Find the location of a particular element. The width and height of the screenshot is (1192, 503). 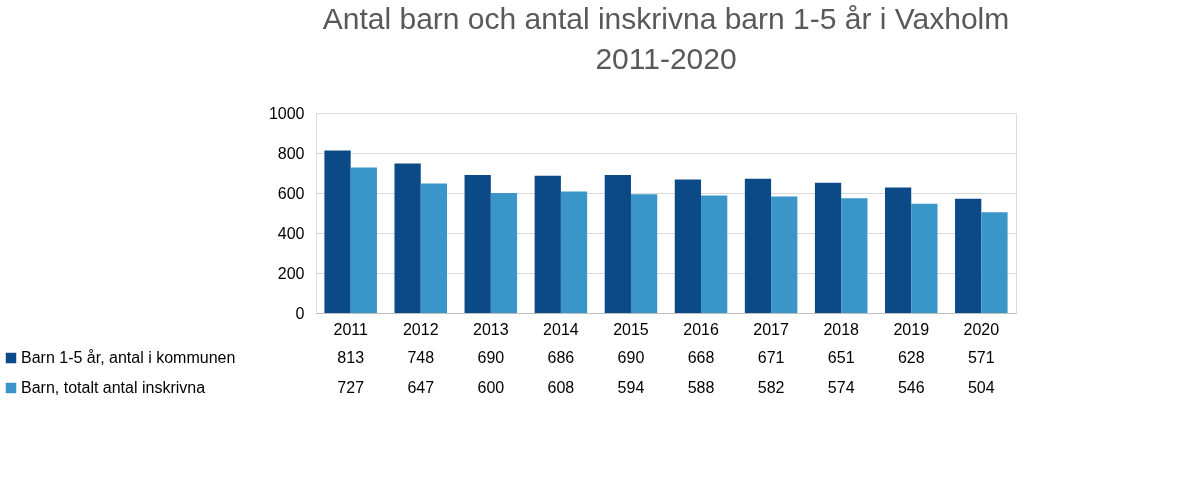

data-label: 594 is located at coordinates (631, 387).